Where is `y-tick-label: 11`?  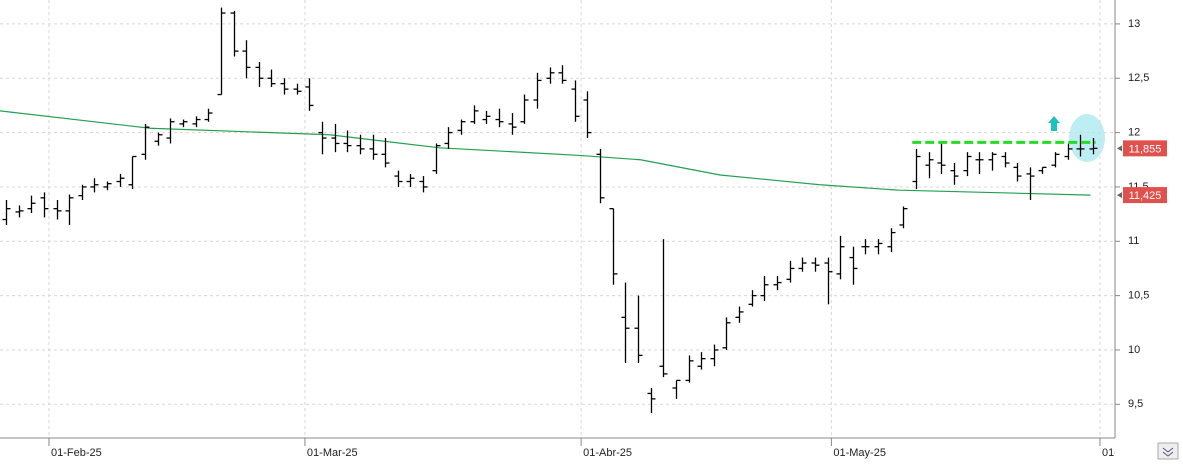 y-tick-label: 11 is located at coordinates (1133, 241).